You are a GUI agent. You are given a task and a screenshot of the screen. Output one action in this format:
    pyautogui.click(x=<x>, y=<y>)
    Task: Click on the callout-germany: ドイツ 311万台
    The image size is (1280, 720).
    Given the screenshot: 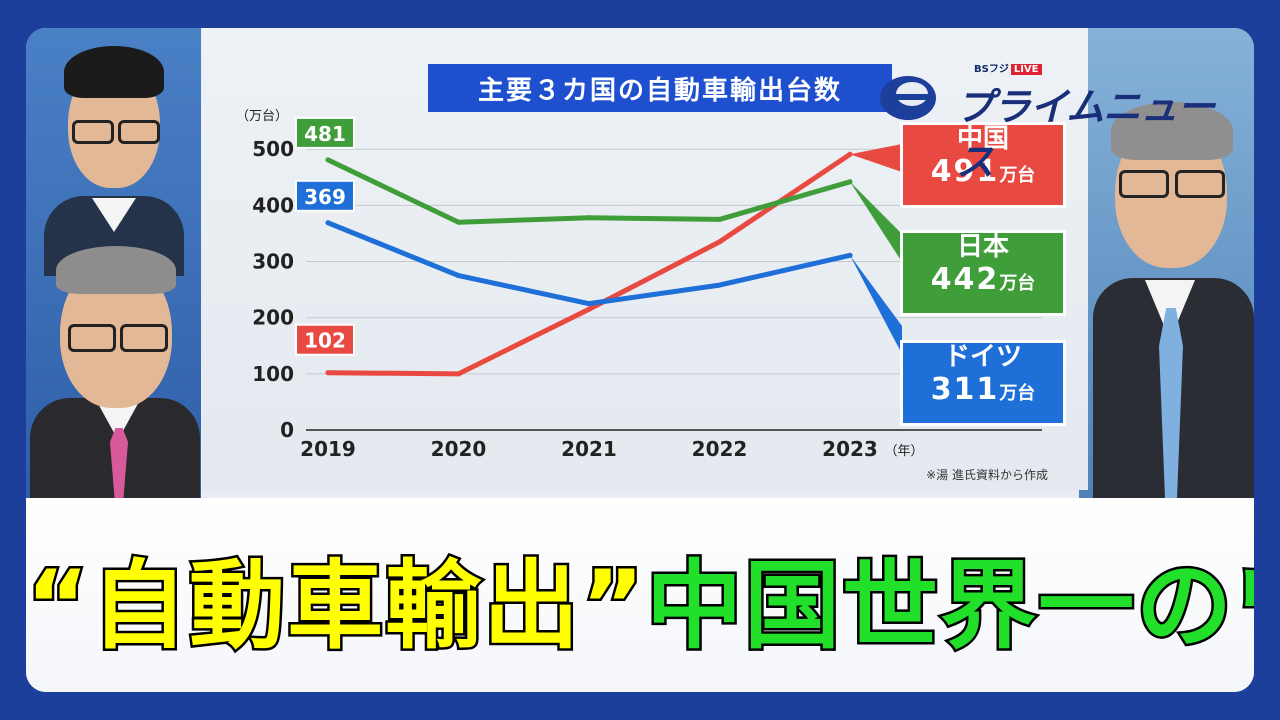 What is the action you would take?
    pyautogui.click(x=983, y=383)
    